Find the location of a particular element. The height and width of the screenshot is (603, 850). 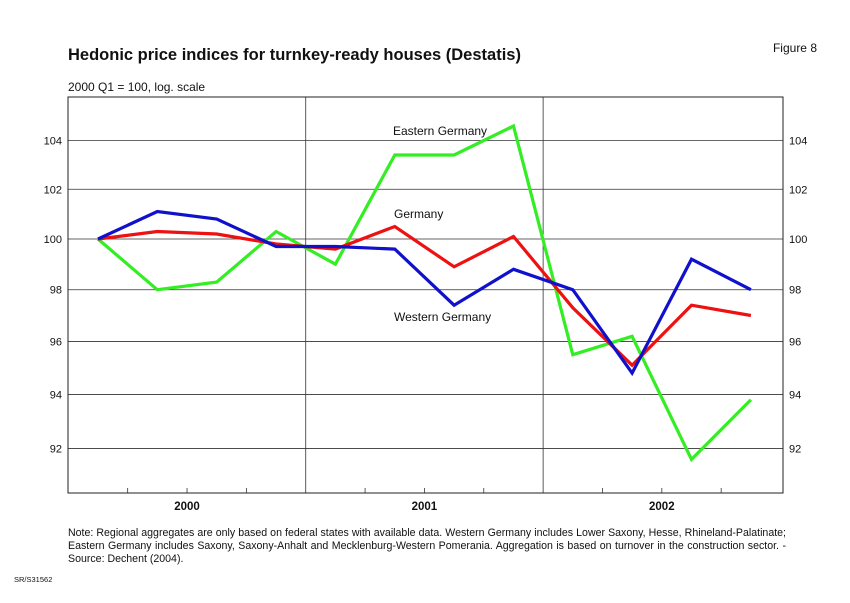

series-label-germany: Germany is located at coordinates (418, 214).